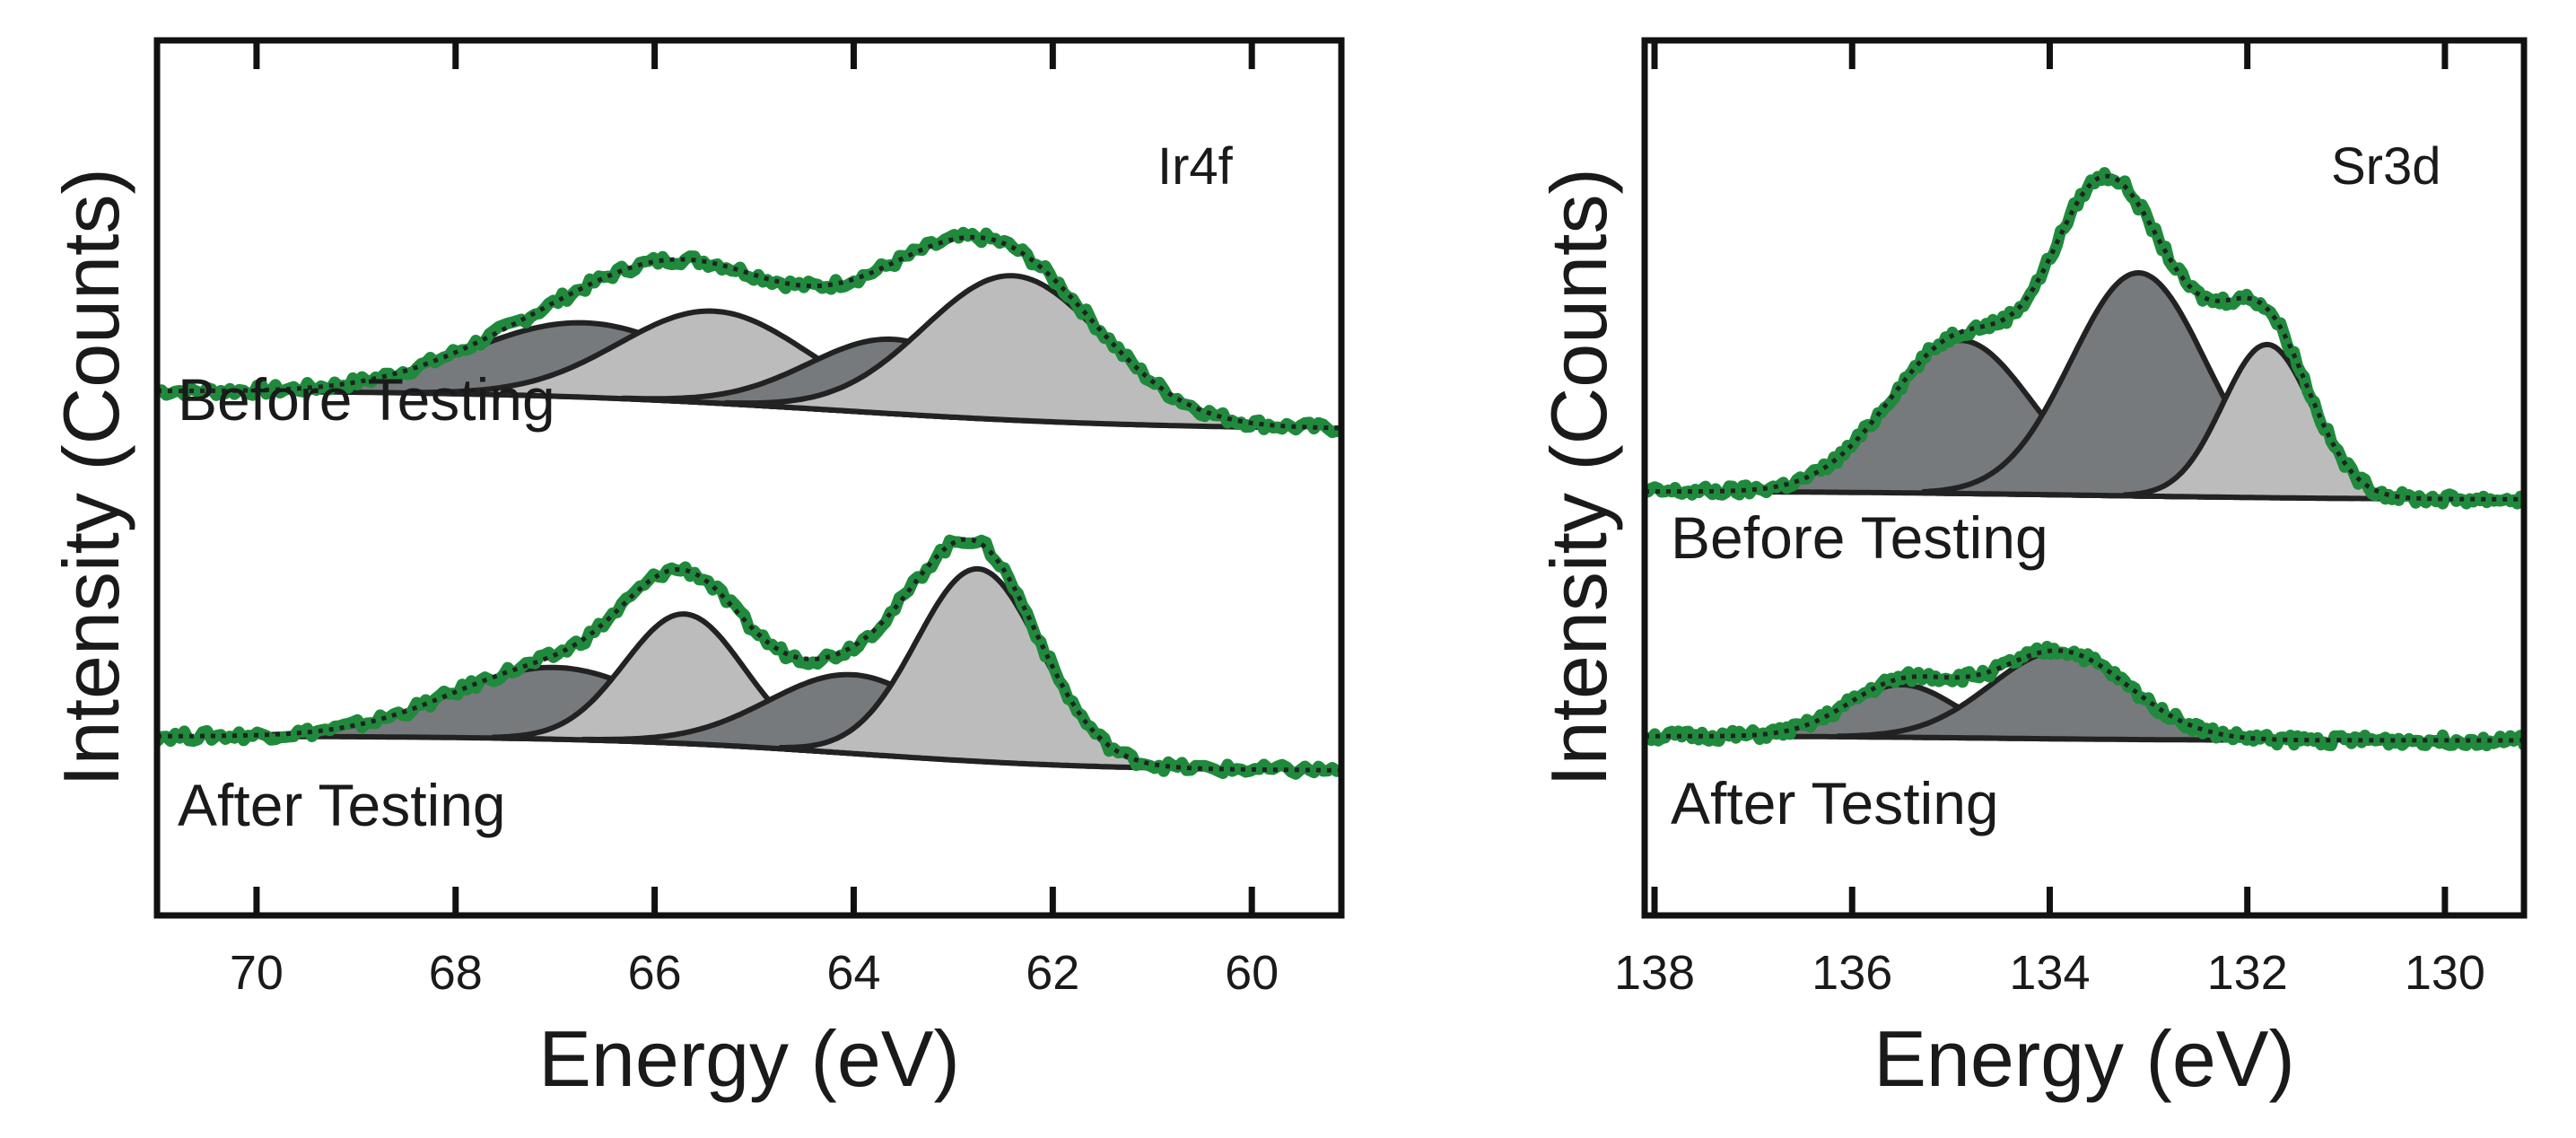 This screenshot has width=2576, height=1138. Describe the element at coordinates (1052, 973) in the screenshot. I see `ir4f-x-tick-label: 62` at that location.